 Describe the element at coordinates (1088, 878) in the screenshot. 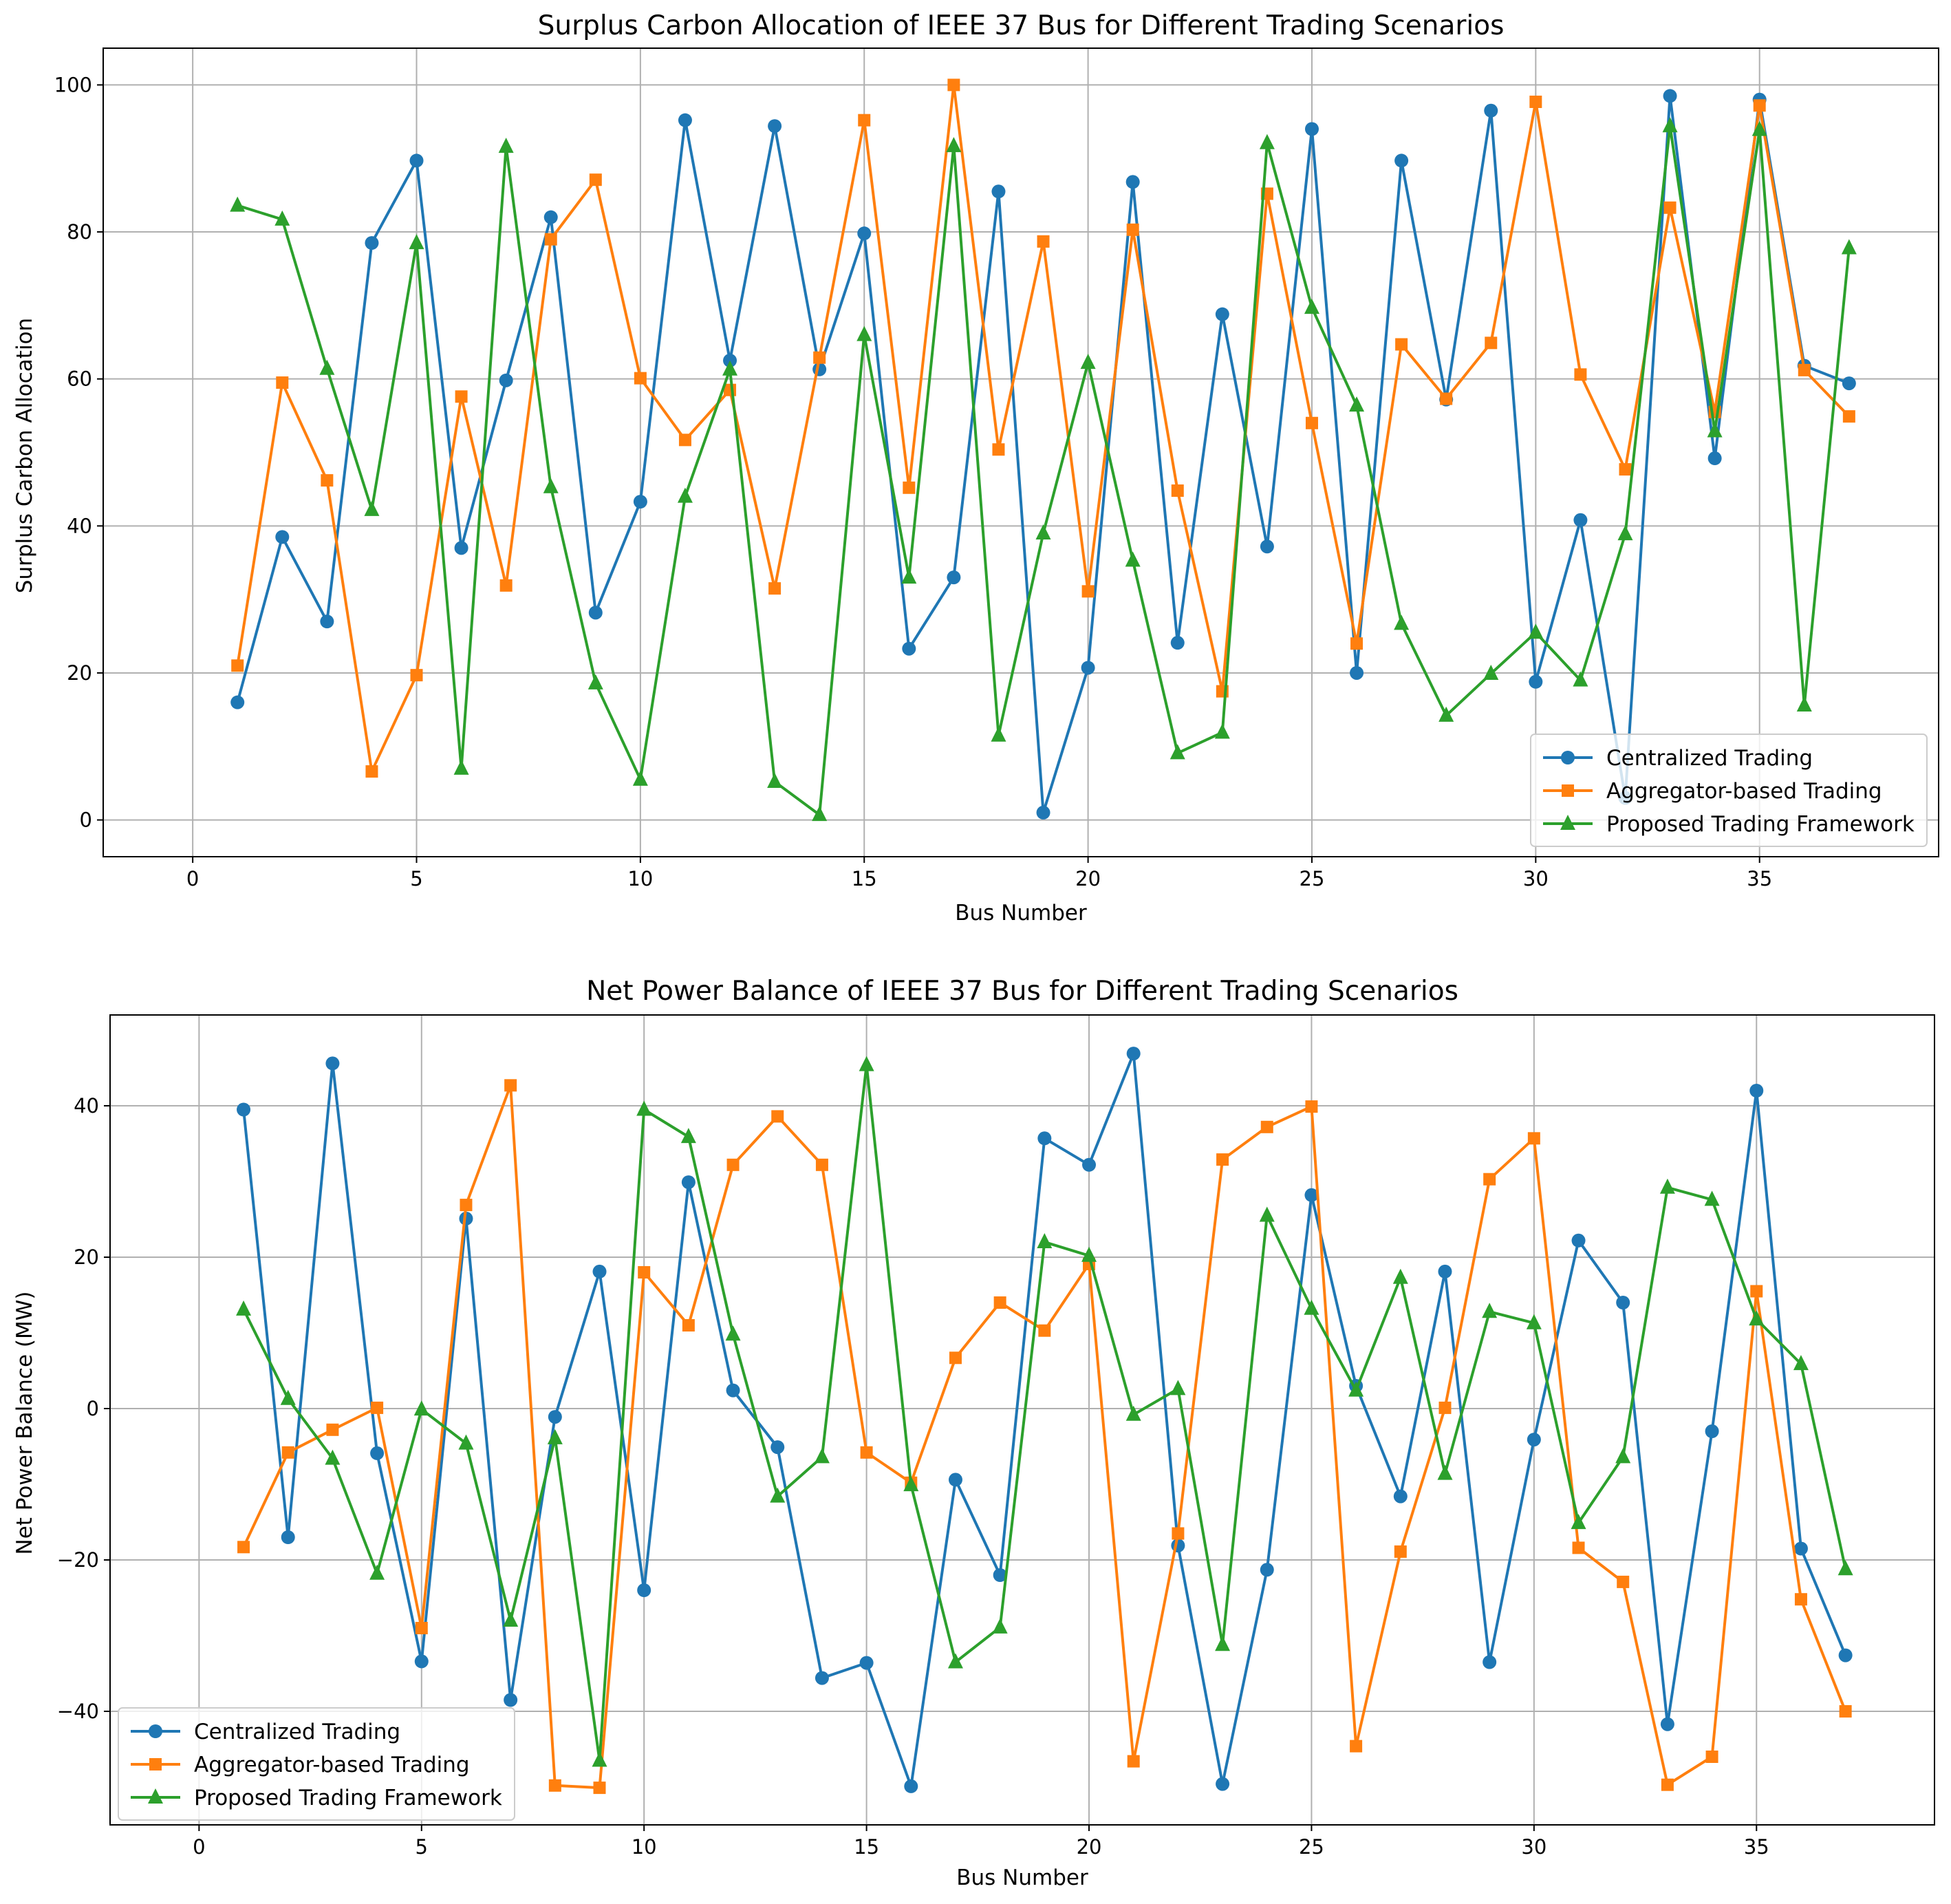

I see `x-tick-label: 20` at that location.